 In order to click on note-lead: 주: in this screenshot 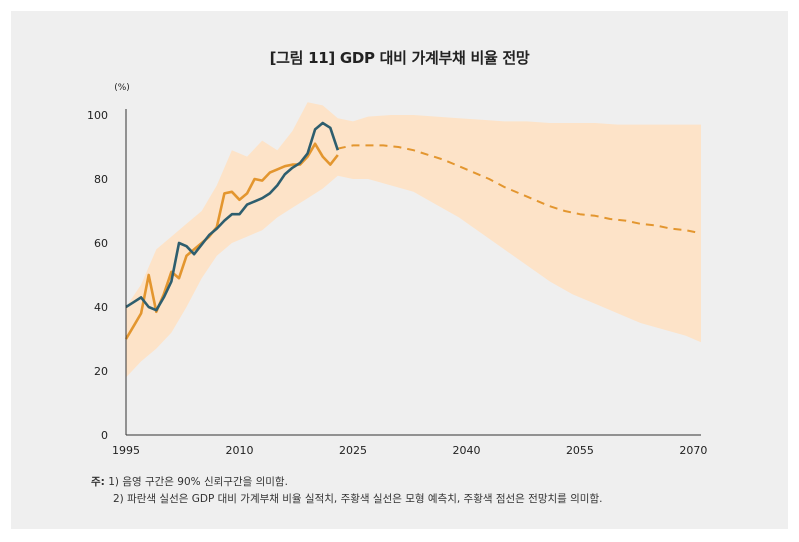, I will do `click(98, 482)`.